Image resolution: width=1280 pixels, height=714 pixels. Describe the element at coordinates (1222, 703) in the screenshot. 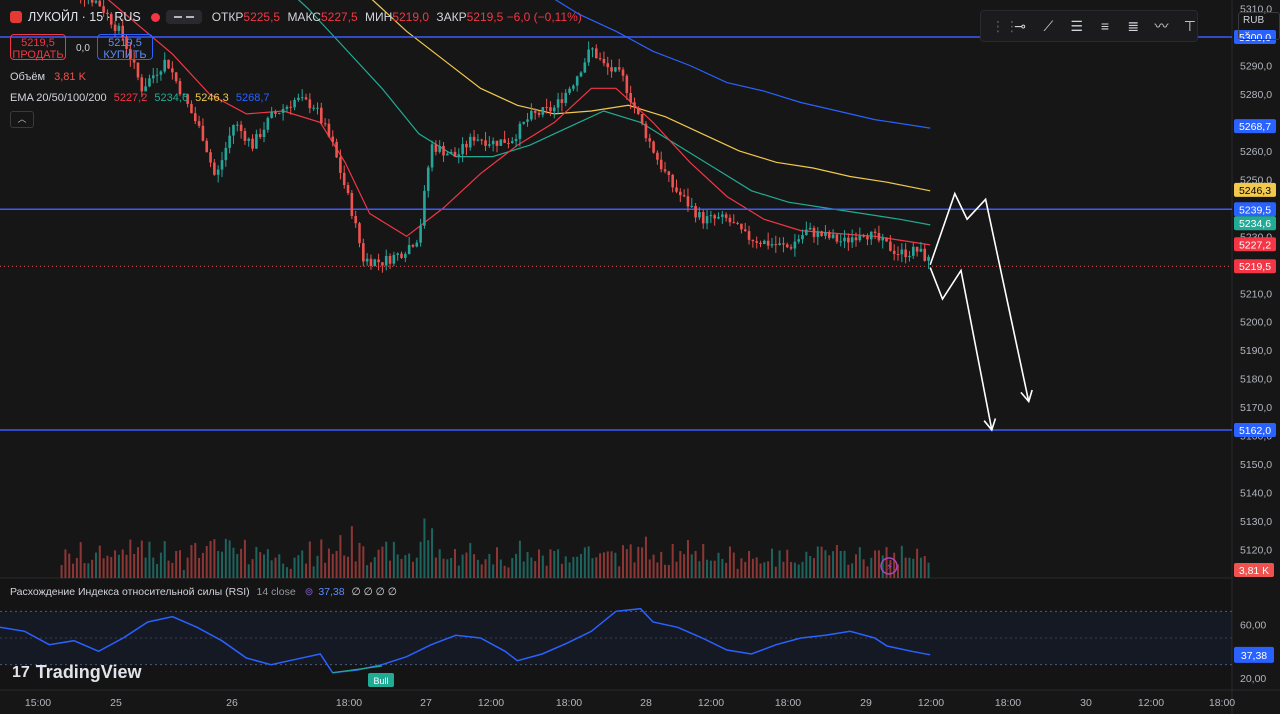

I see `time-tick-label: 18:00` at that location.